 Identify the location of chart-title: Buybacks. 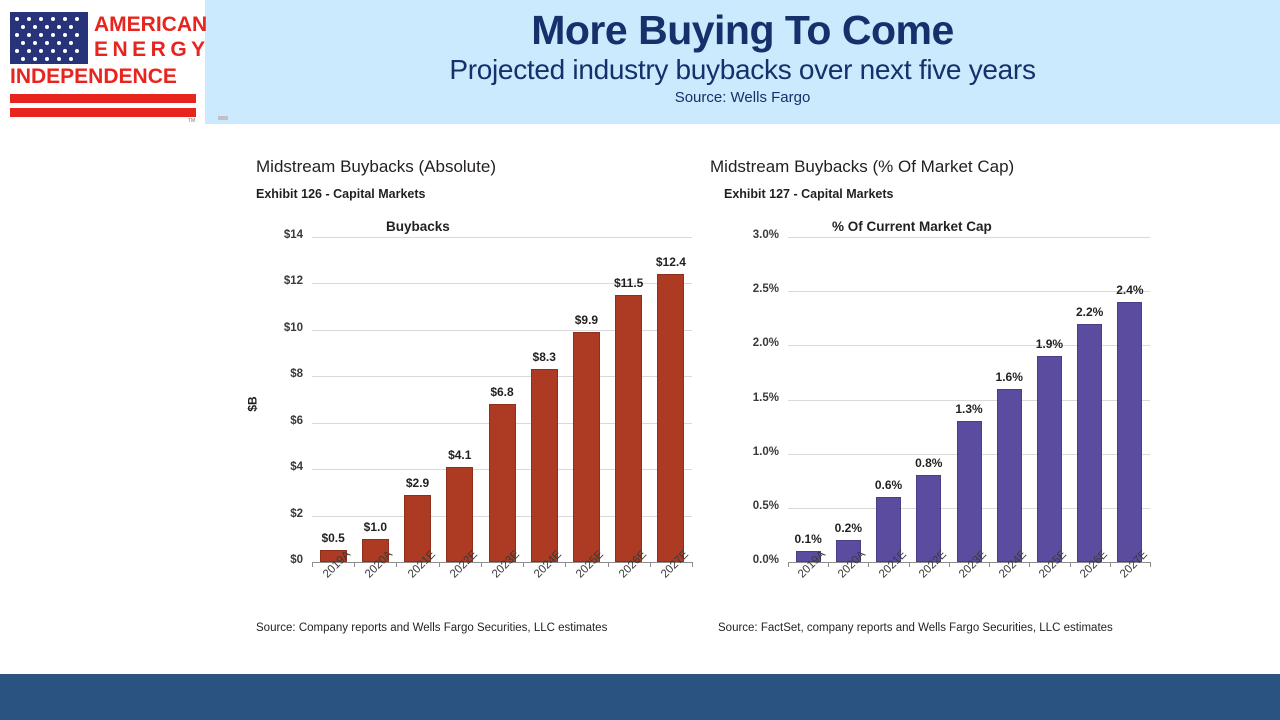
(418, 226).